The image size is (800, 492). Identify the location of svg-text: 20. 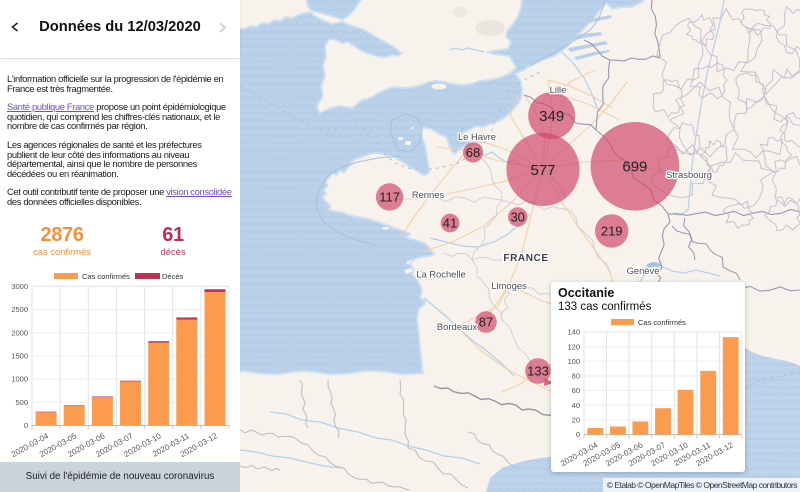
(576, 420).